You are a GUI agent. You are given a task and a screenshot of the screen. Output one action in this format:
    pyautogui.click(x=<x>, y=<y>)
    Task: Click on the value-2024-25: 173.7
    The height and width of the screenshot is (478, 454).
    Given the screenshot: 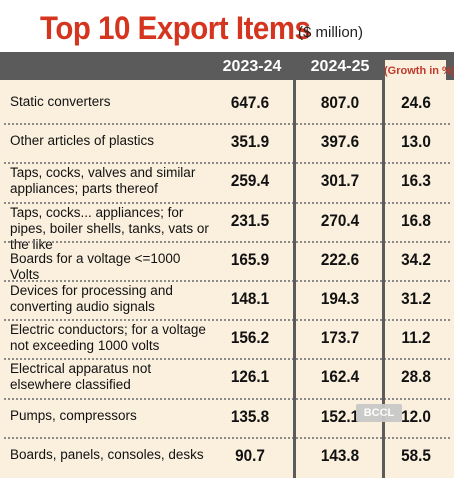 What is the action you would take?
    pyautogui.click(x=340, y=338)
    